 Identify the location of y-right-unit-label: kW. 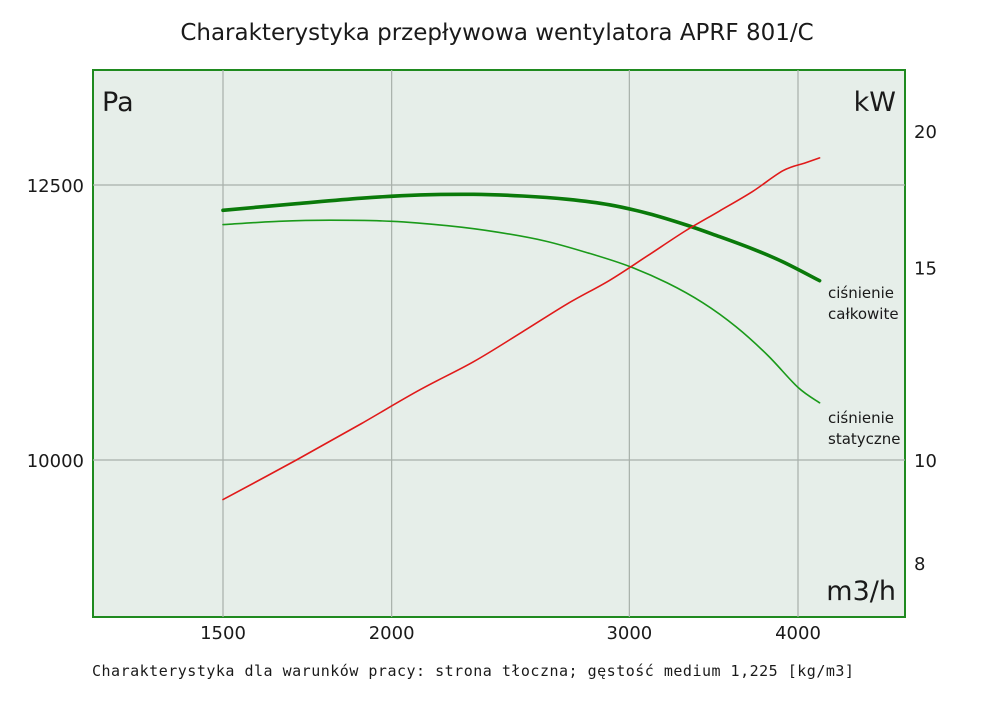
(875, 102).